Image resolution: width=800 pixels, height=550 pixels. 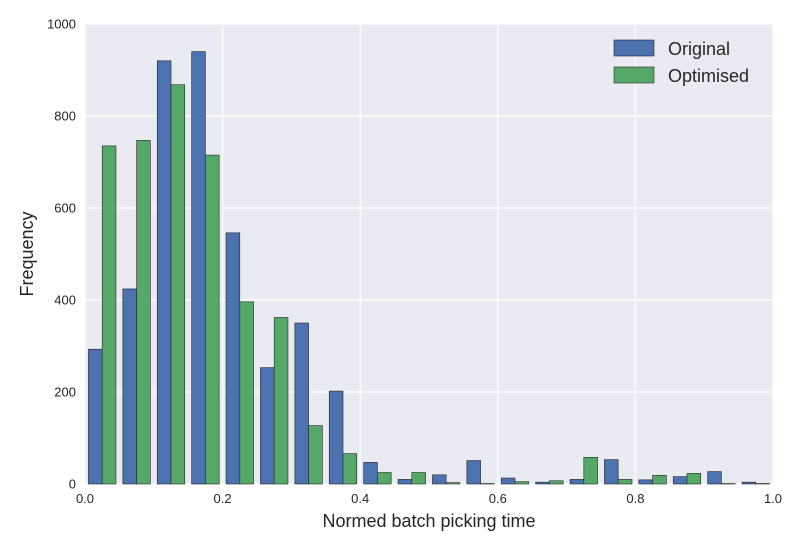 What do you see at coordinates (773, 498) in the screenshot?
I see `x-tick-label: 1.0` at bounding box center [773, 498].